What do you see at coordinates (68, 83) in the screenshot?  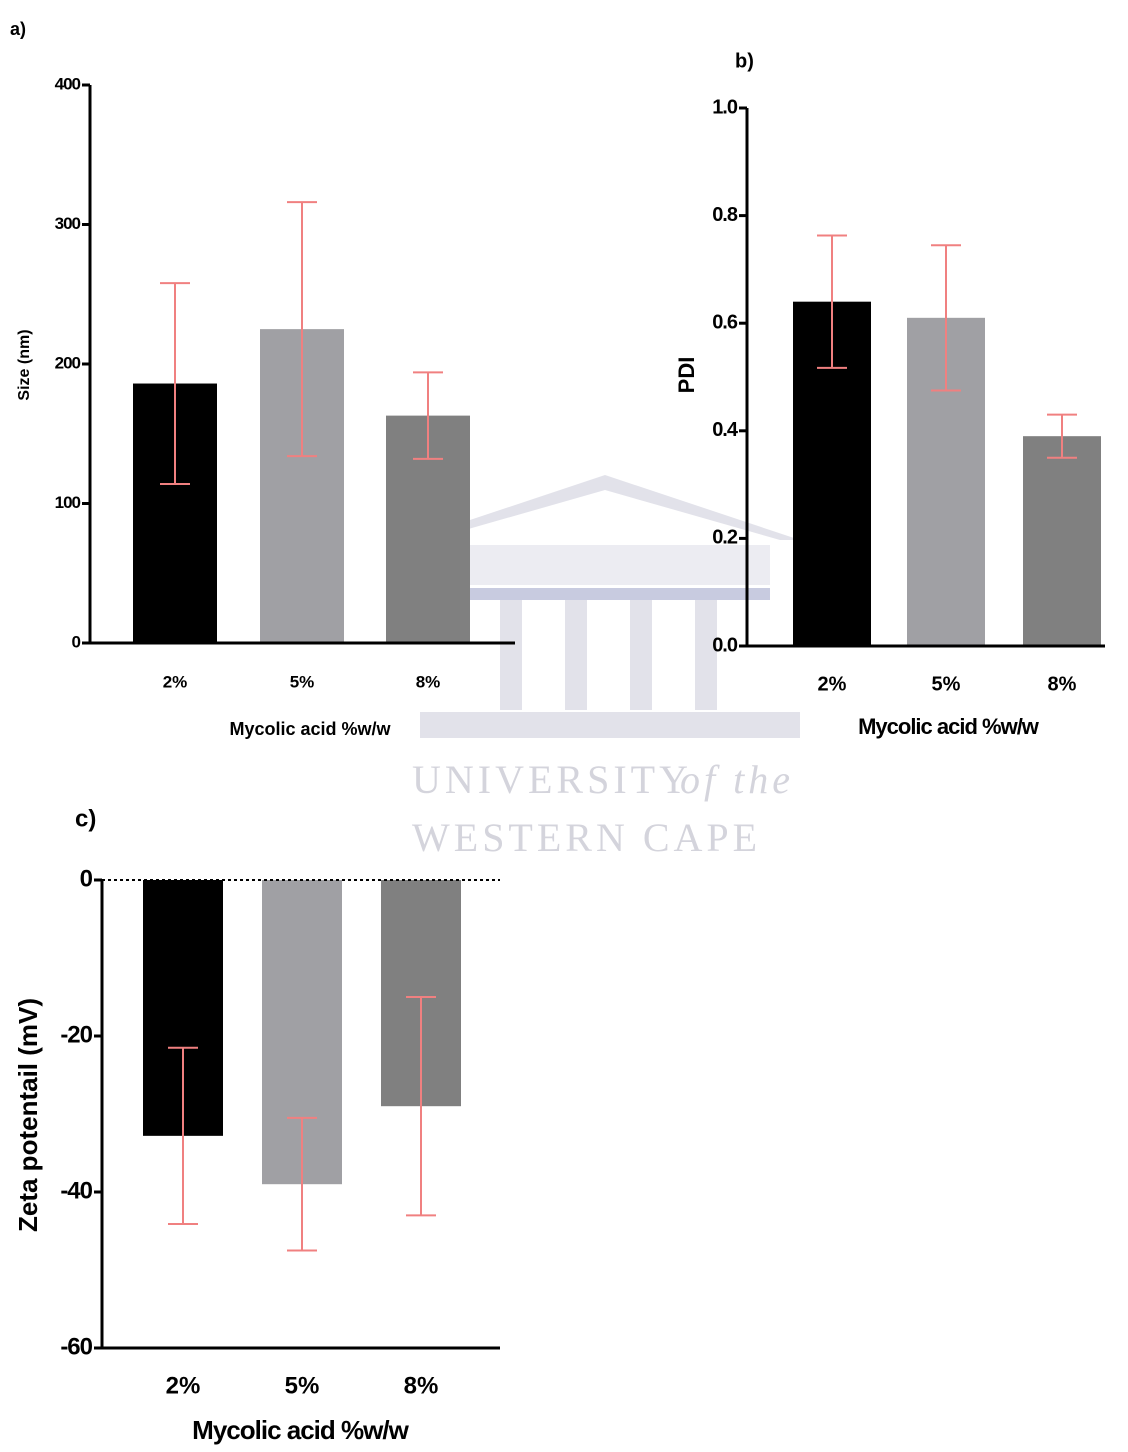 I see `y-tick-label: 400` at bounding box center [68, 83].